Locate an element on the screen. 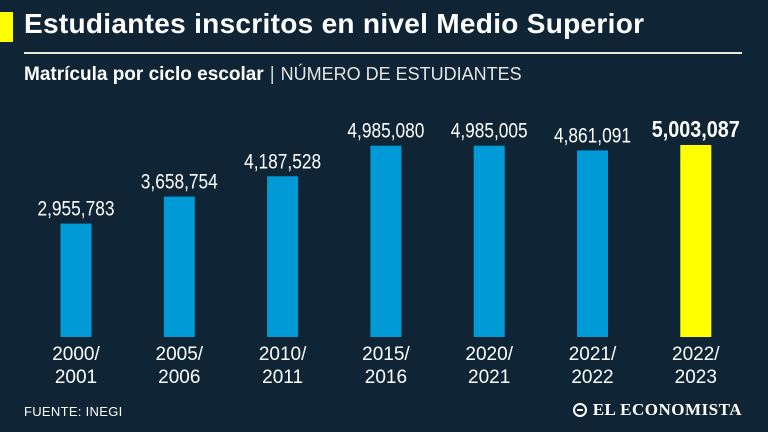  category-label-6: 2022/2023 is located at coordinates (696, 366).